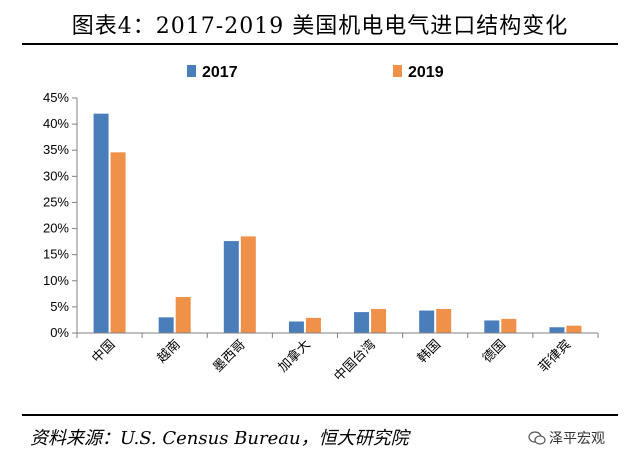  Describe the element at coordinates (56, 254) in the screenshot. I see `y-tick-label: 15%` at that location.